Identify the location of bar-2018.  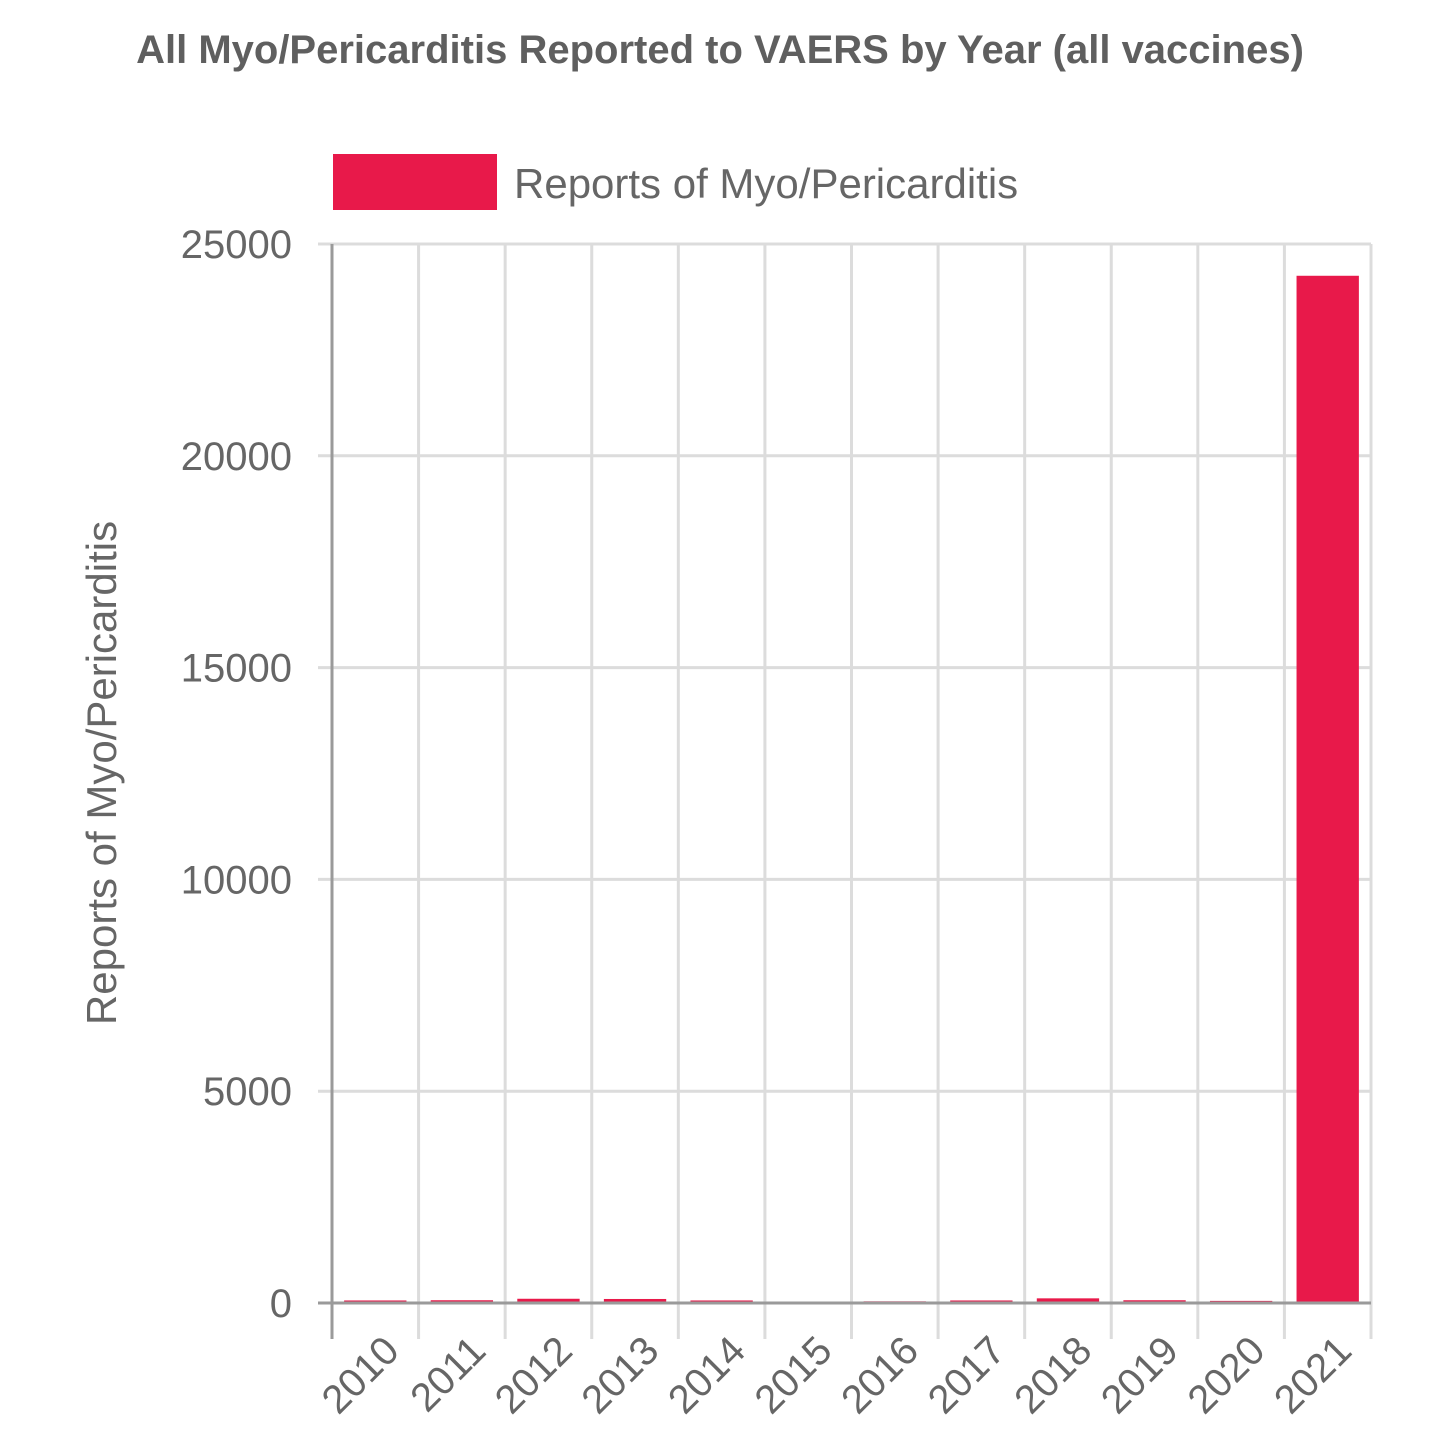
(1068, 1300).